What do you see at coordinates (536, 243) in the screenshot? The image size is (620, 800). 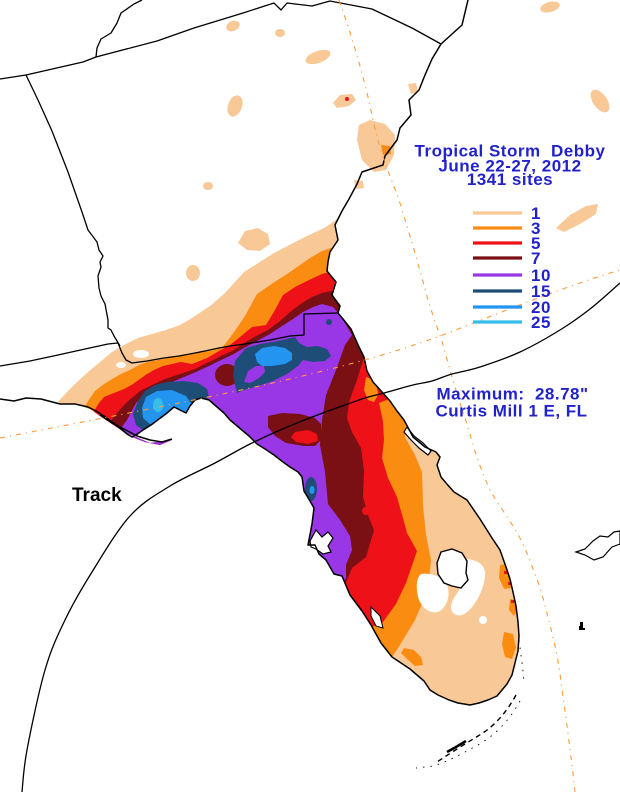 I see `svg-text: 5` at bounding box center [536, 243].